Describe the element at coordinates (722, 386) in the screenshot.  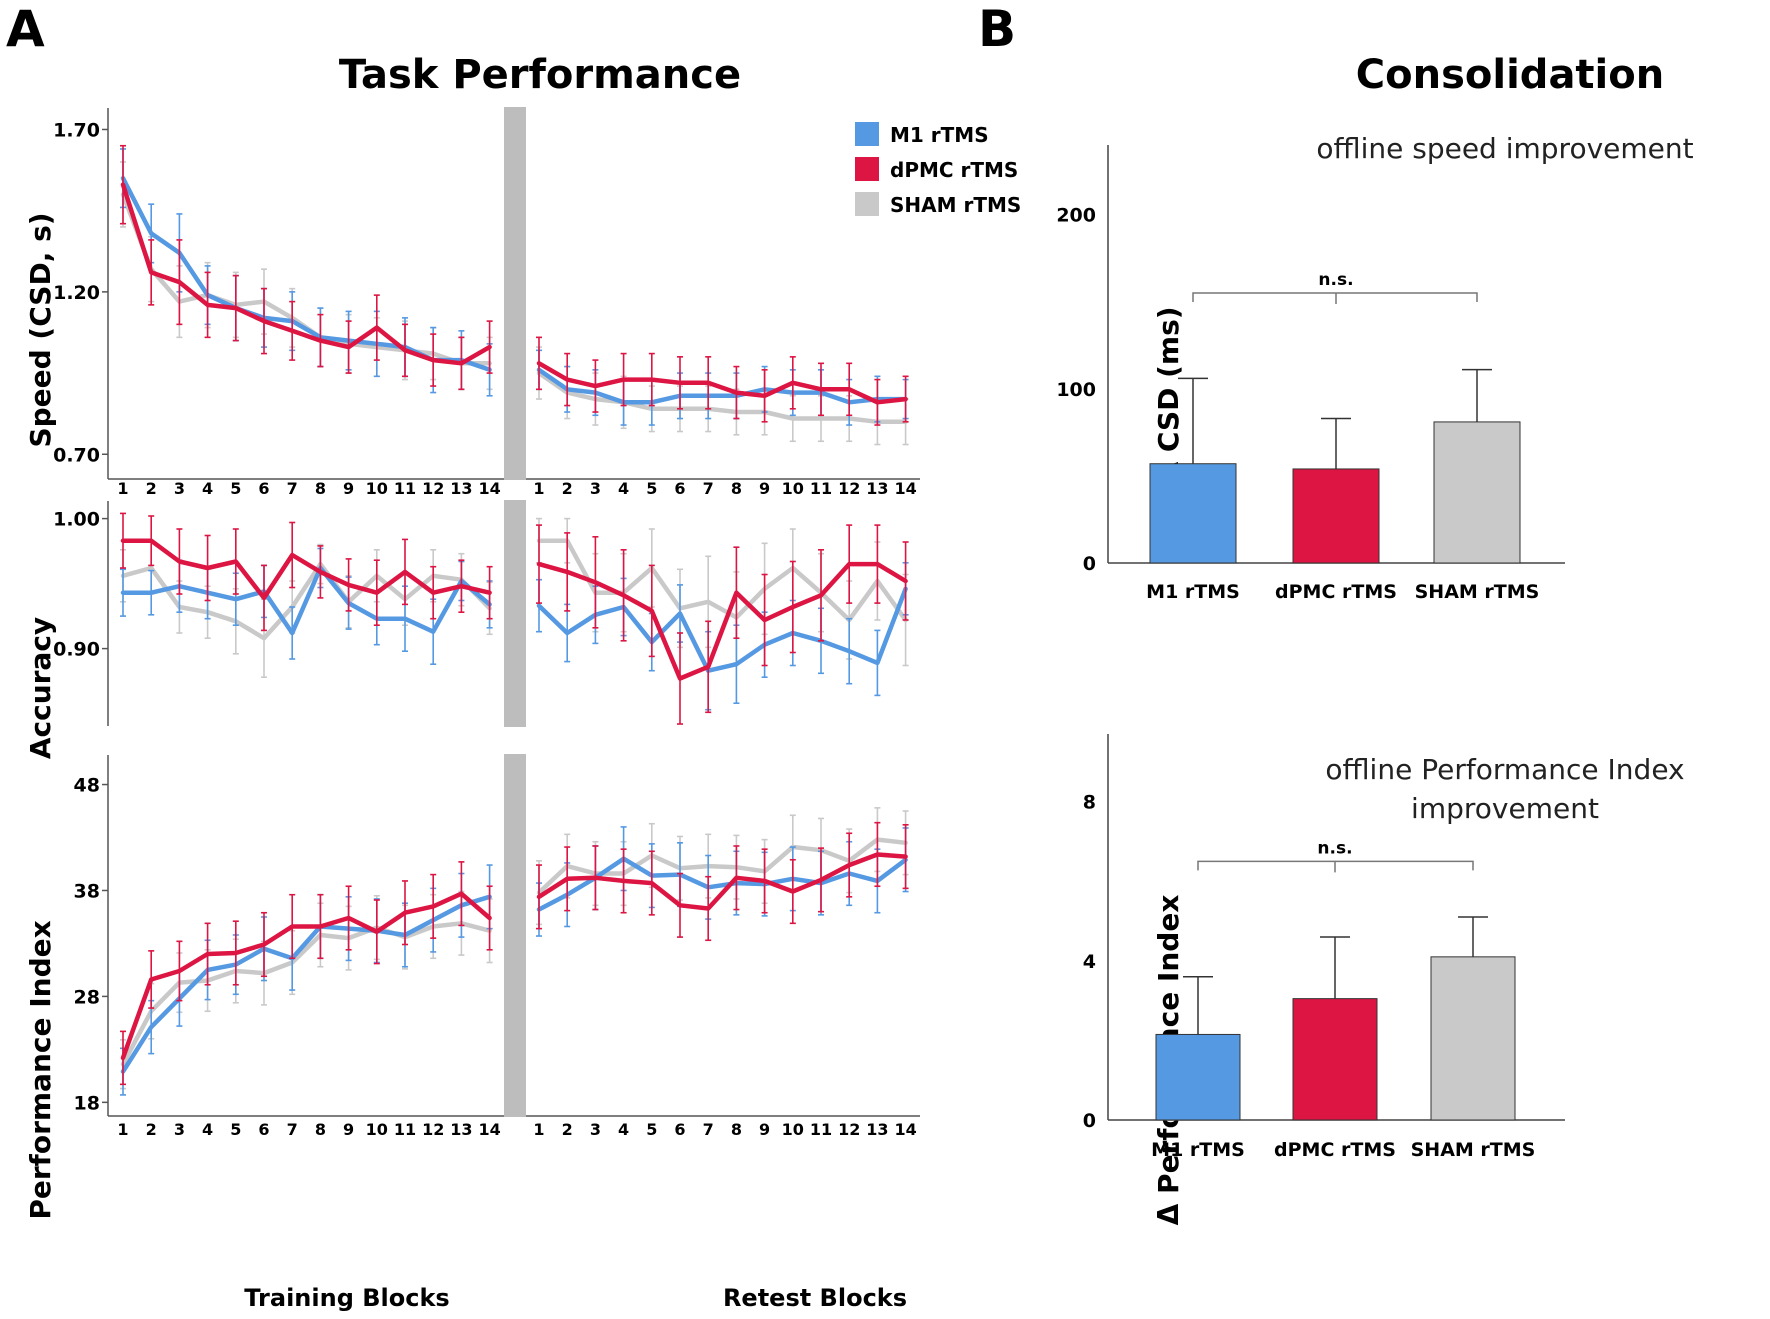
I see `speed-m1-retest-line` at that location.